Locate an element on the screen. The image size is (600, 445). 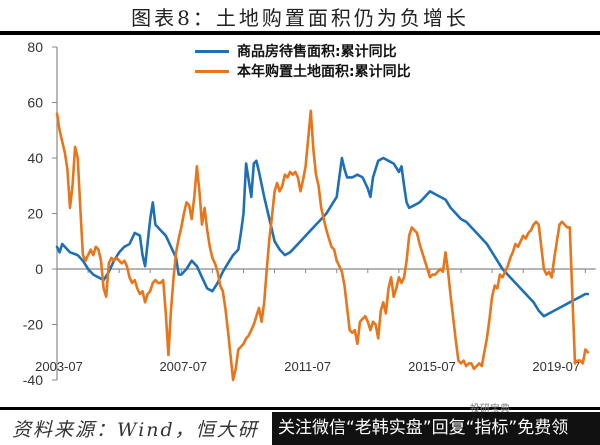
y-tick-label: -20 is located at coordinates (33, 325).